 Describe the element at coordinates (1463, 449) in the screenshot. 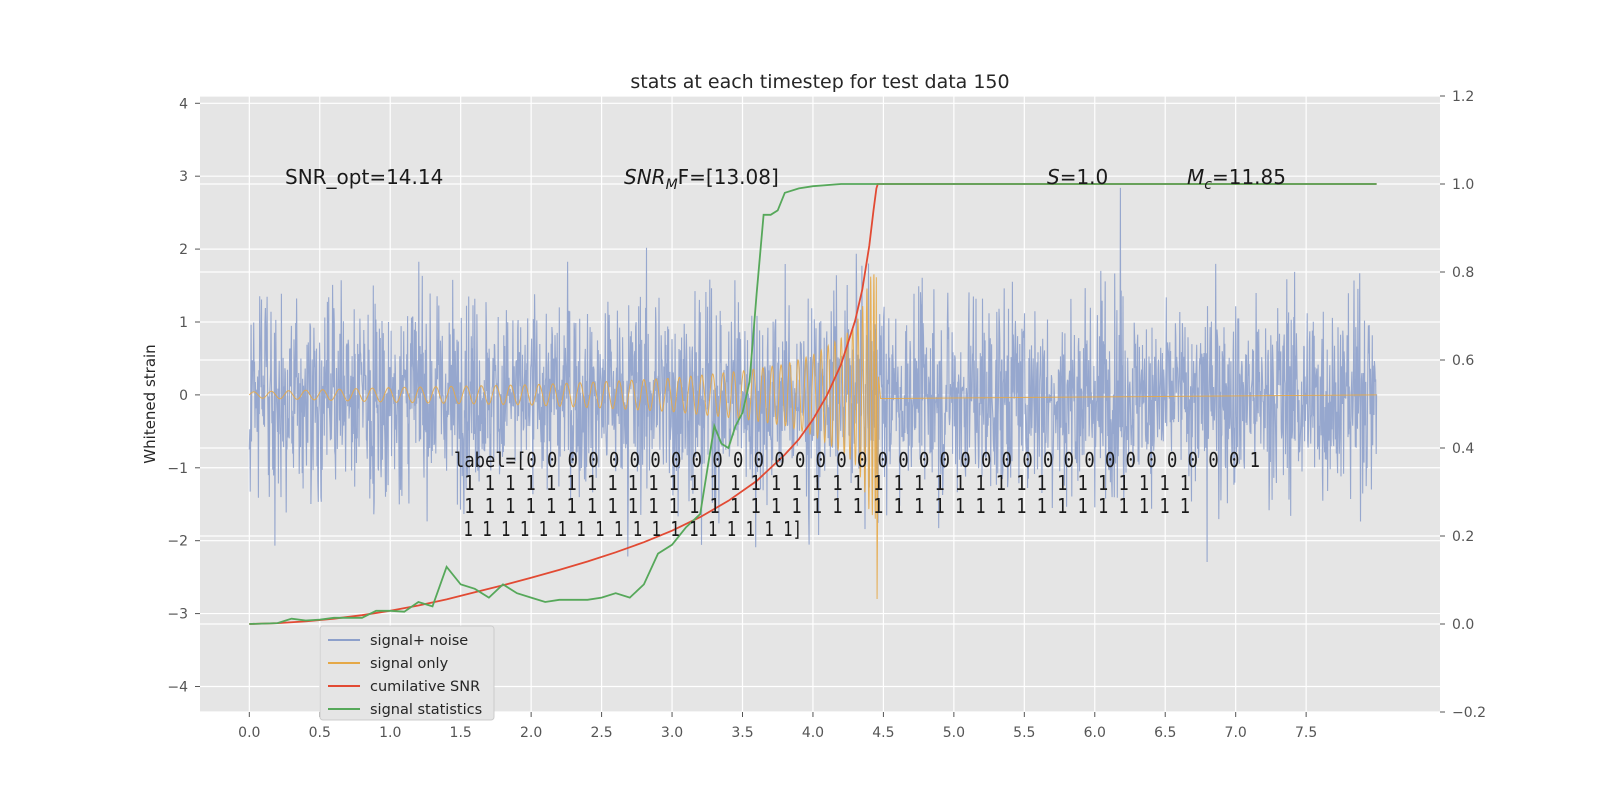

I see `y2-tick-label: 0.4` at that location.